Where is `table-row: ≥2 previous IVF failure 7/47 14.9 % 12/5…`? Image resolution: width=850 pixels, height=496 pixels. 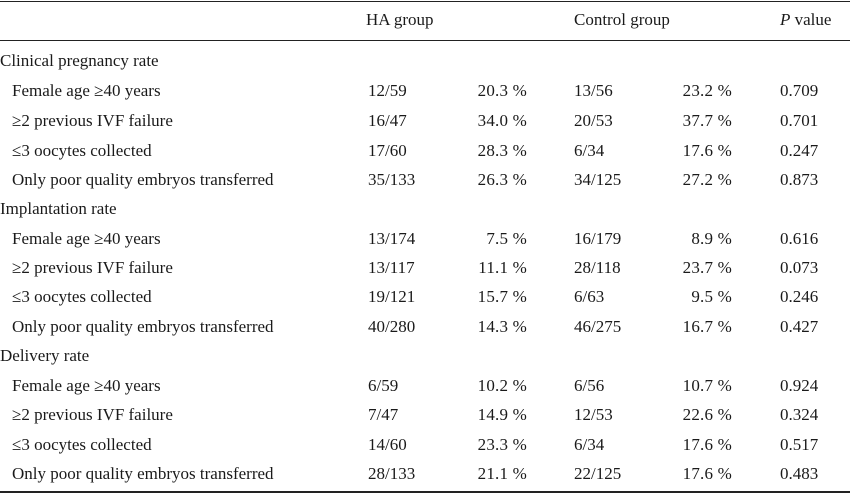 table-row: ≥2 previous IVF failure 7/47 14.9 % 12/5… is located at coordinates (425, 415).